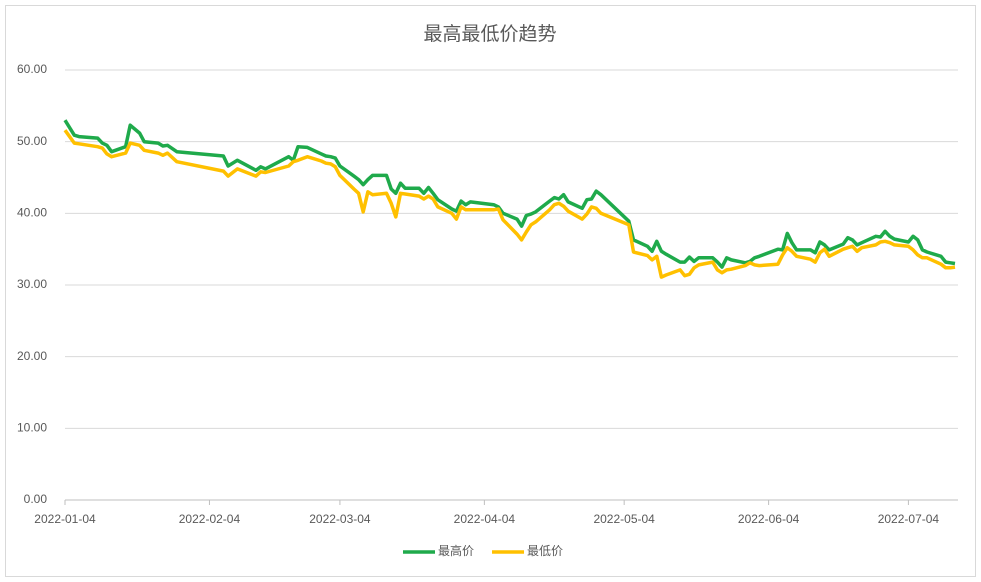  I want to click on x-tick-label: 2022-06-04, so click(769, 519).